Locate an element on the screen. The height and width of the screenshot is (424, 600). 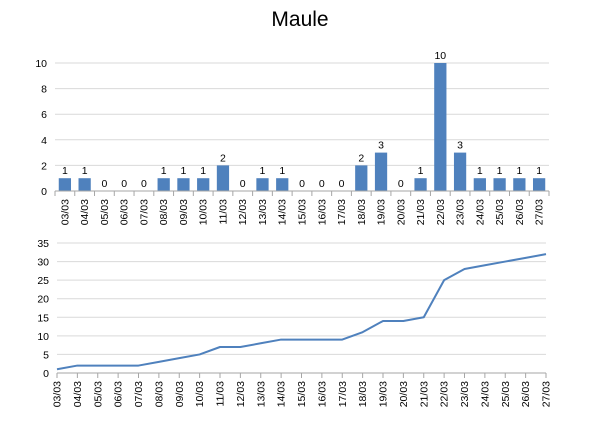
y-tick-label: 15 is located at coordinates (43, 318).